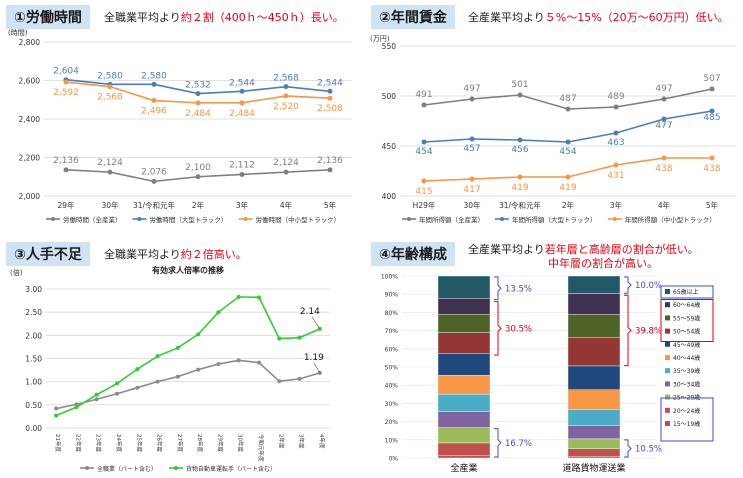 This screenshot has height=478, width=743. I want to click on x-tick-label: 26年度, so click(160, 443).